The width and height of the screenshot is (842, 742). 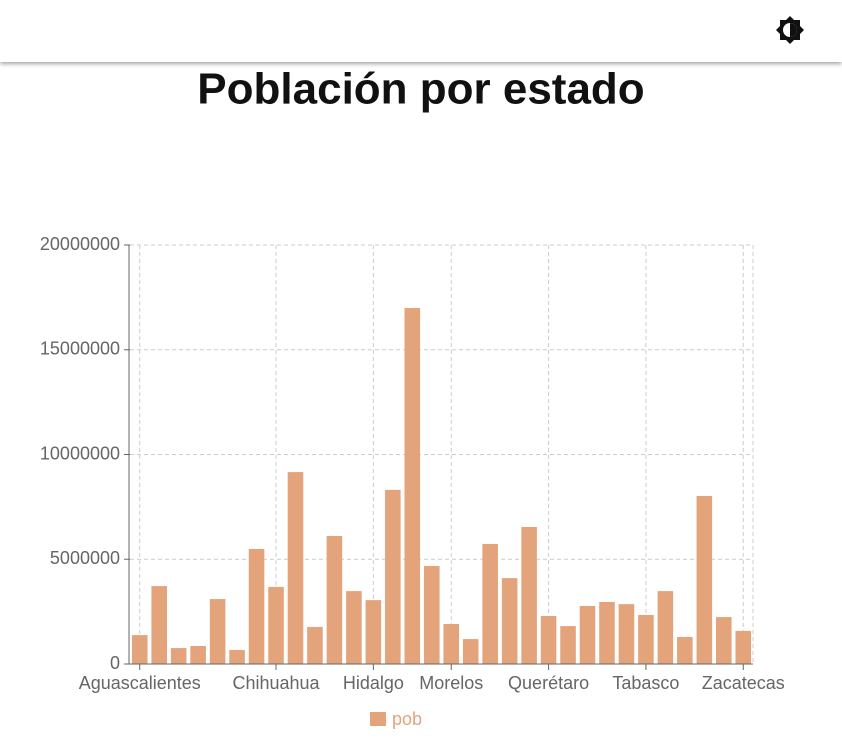 I want to click on x-tick-label: Querétaro, so click(x=548, y=683).